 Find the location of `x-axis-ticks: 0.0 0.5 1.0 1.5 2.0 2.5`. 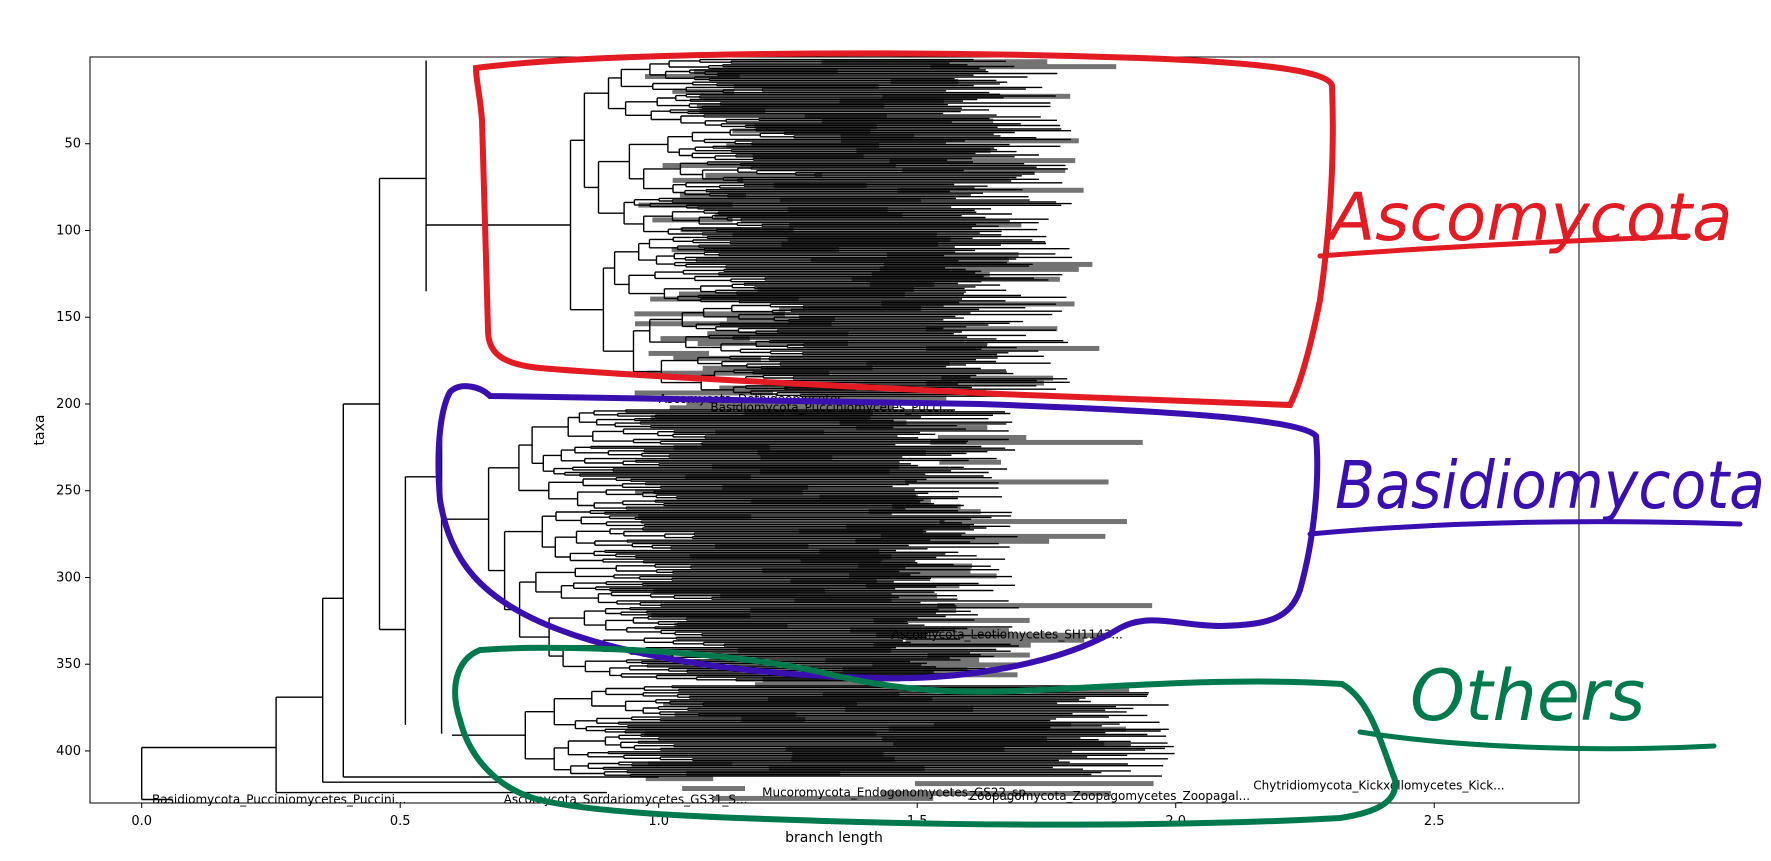

x-axis-ticks: 0.0 0.5 1.0 1.5 2.0 2.5 is located at coordinates (787, 816).